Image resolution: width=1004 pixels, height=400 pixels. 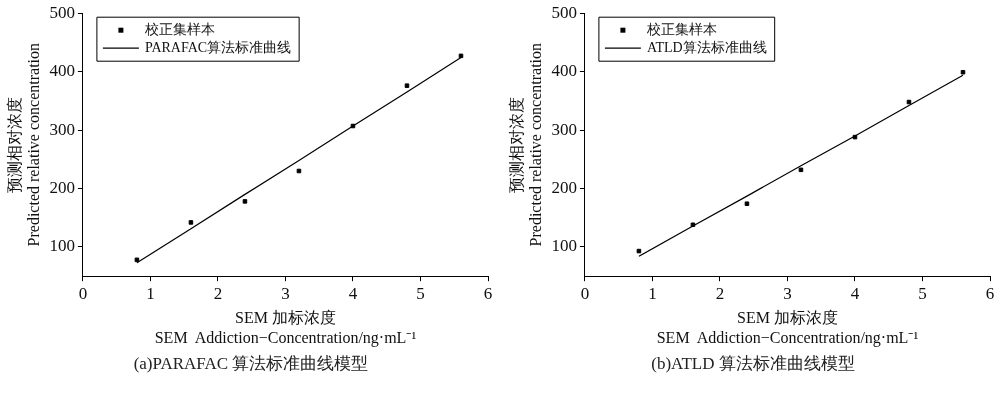 What do you see at coordinates (218, 47) in the screenshot?
I see `legend-label: PARAFAC算法标准曲线` at bounding box center [218, 47].